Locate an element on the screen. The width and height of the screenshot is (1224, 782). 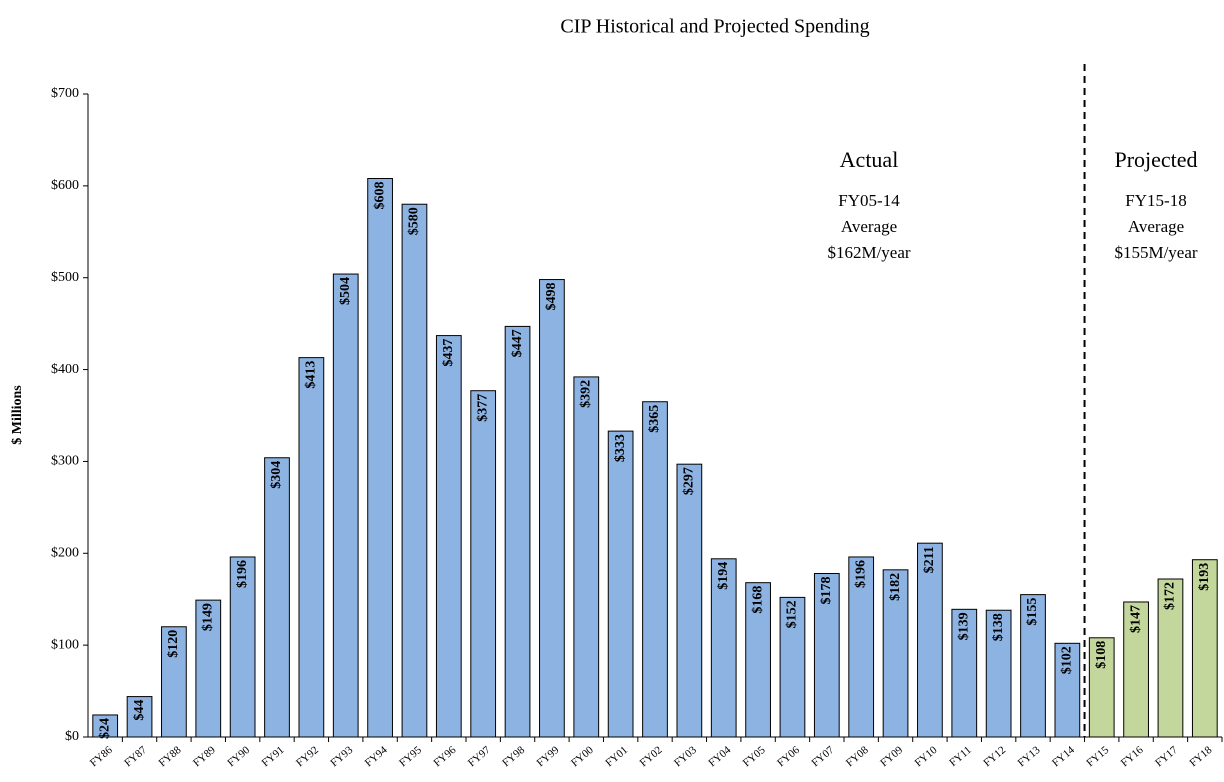
annotation: Average is located at coordinates (869, 226).